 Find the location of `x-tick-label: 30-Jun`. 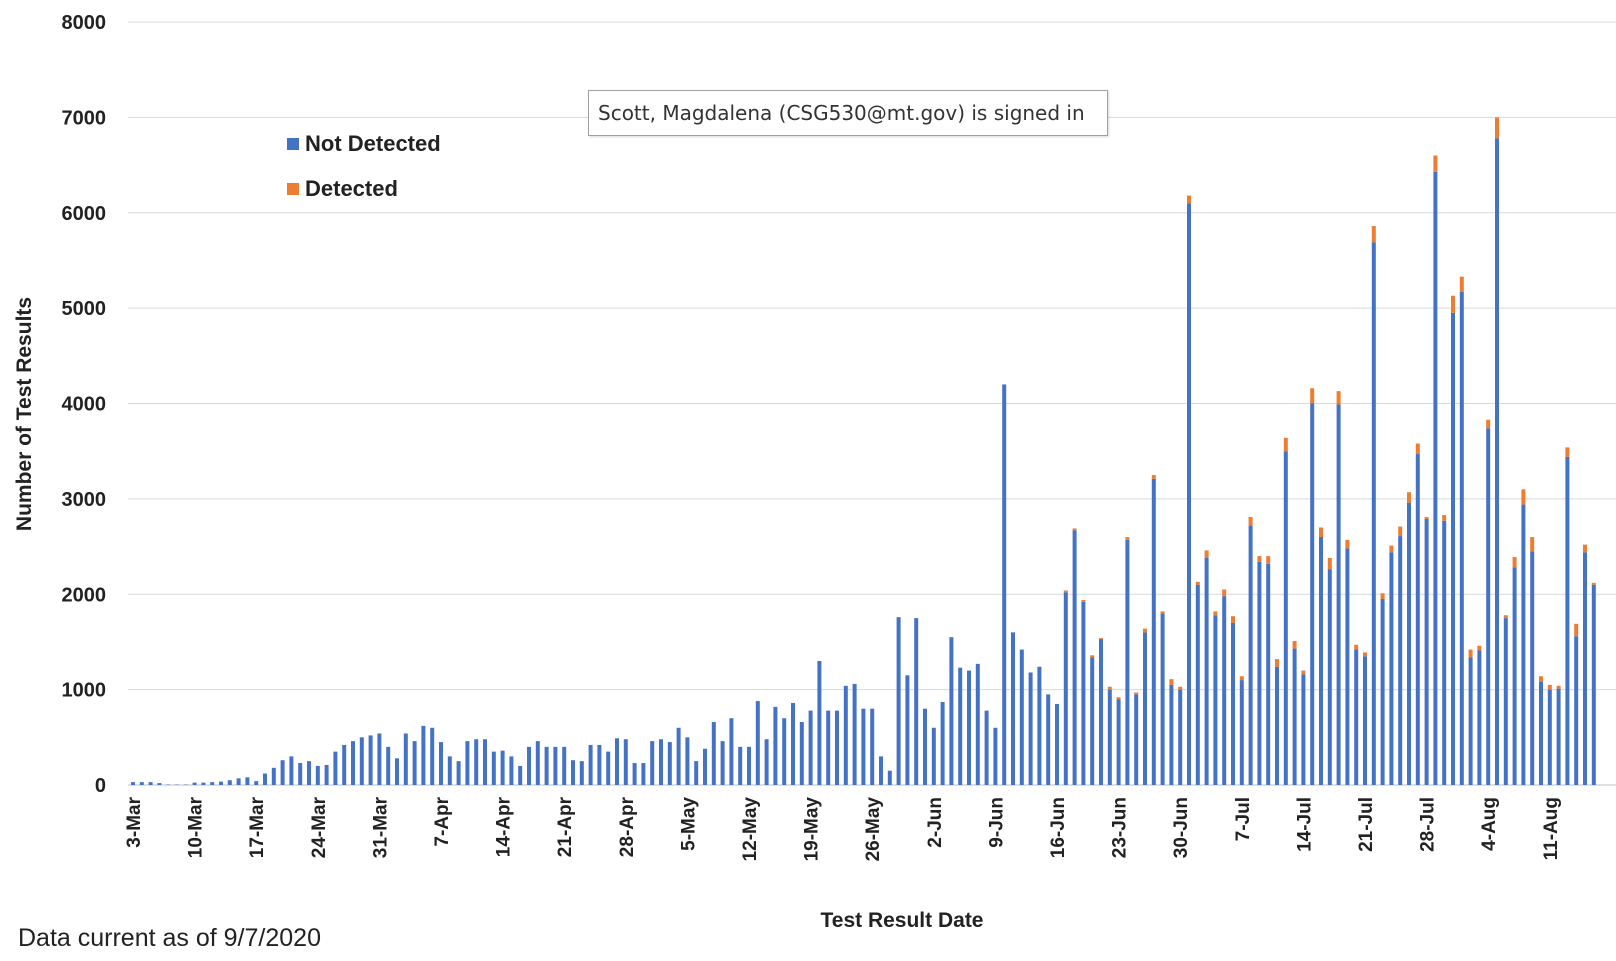

x-tick-label: 30-Jun is located at coordinates (1181, 827).